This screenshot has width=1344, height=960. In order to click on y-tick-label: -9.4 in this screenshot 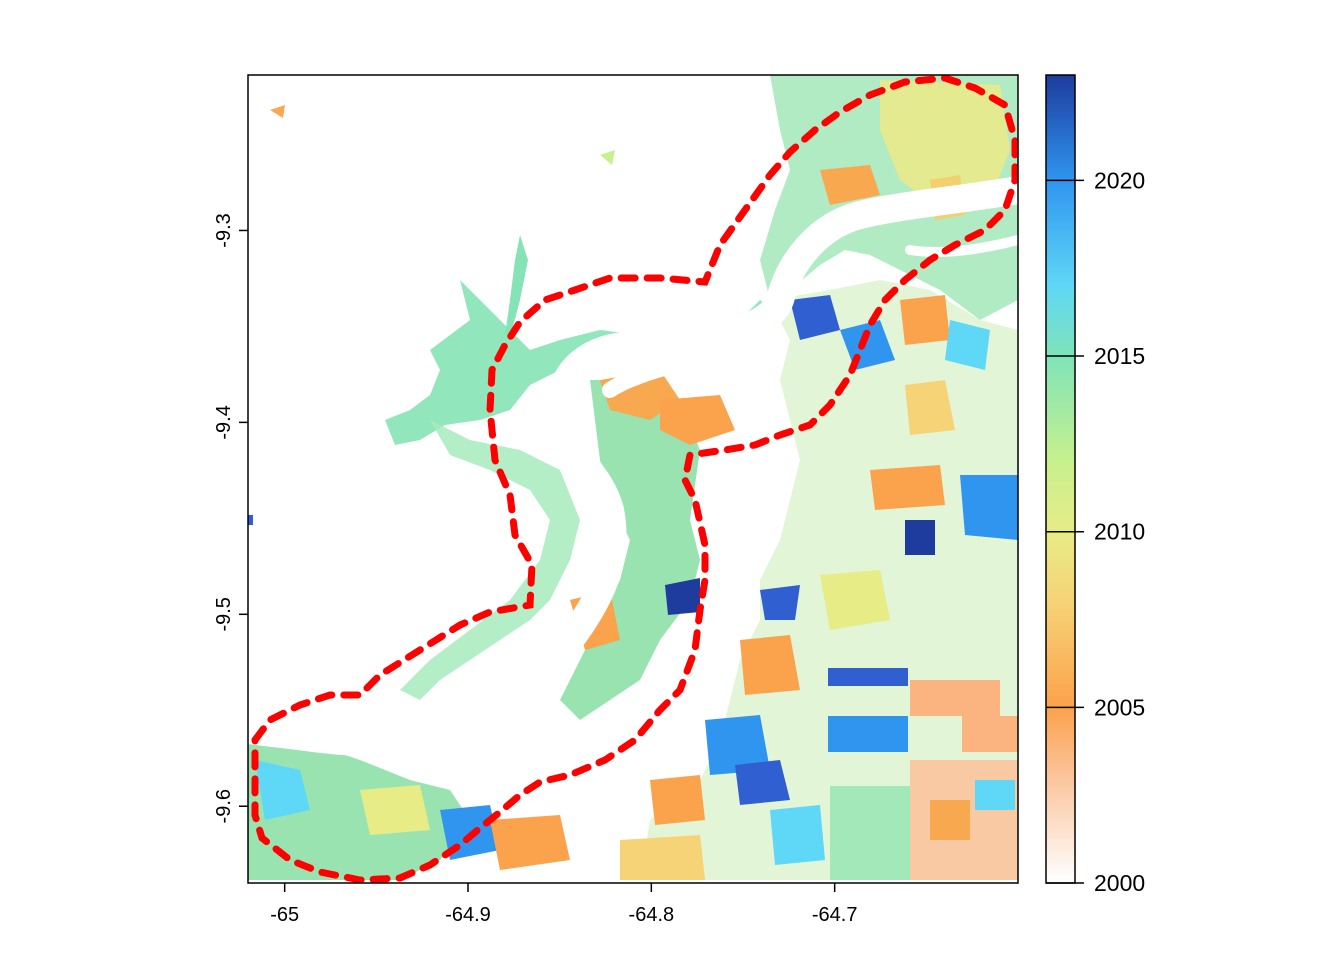, I will do `click(224, 422)`.